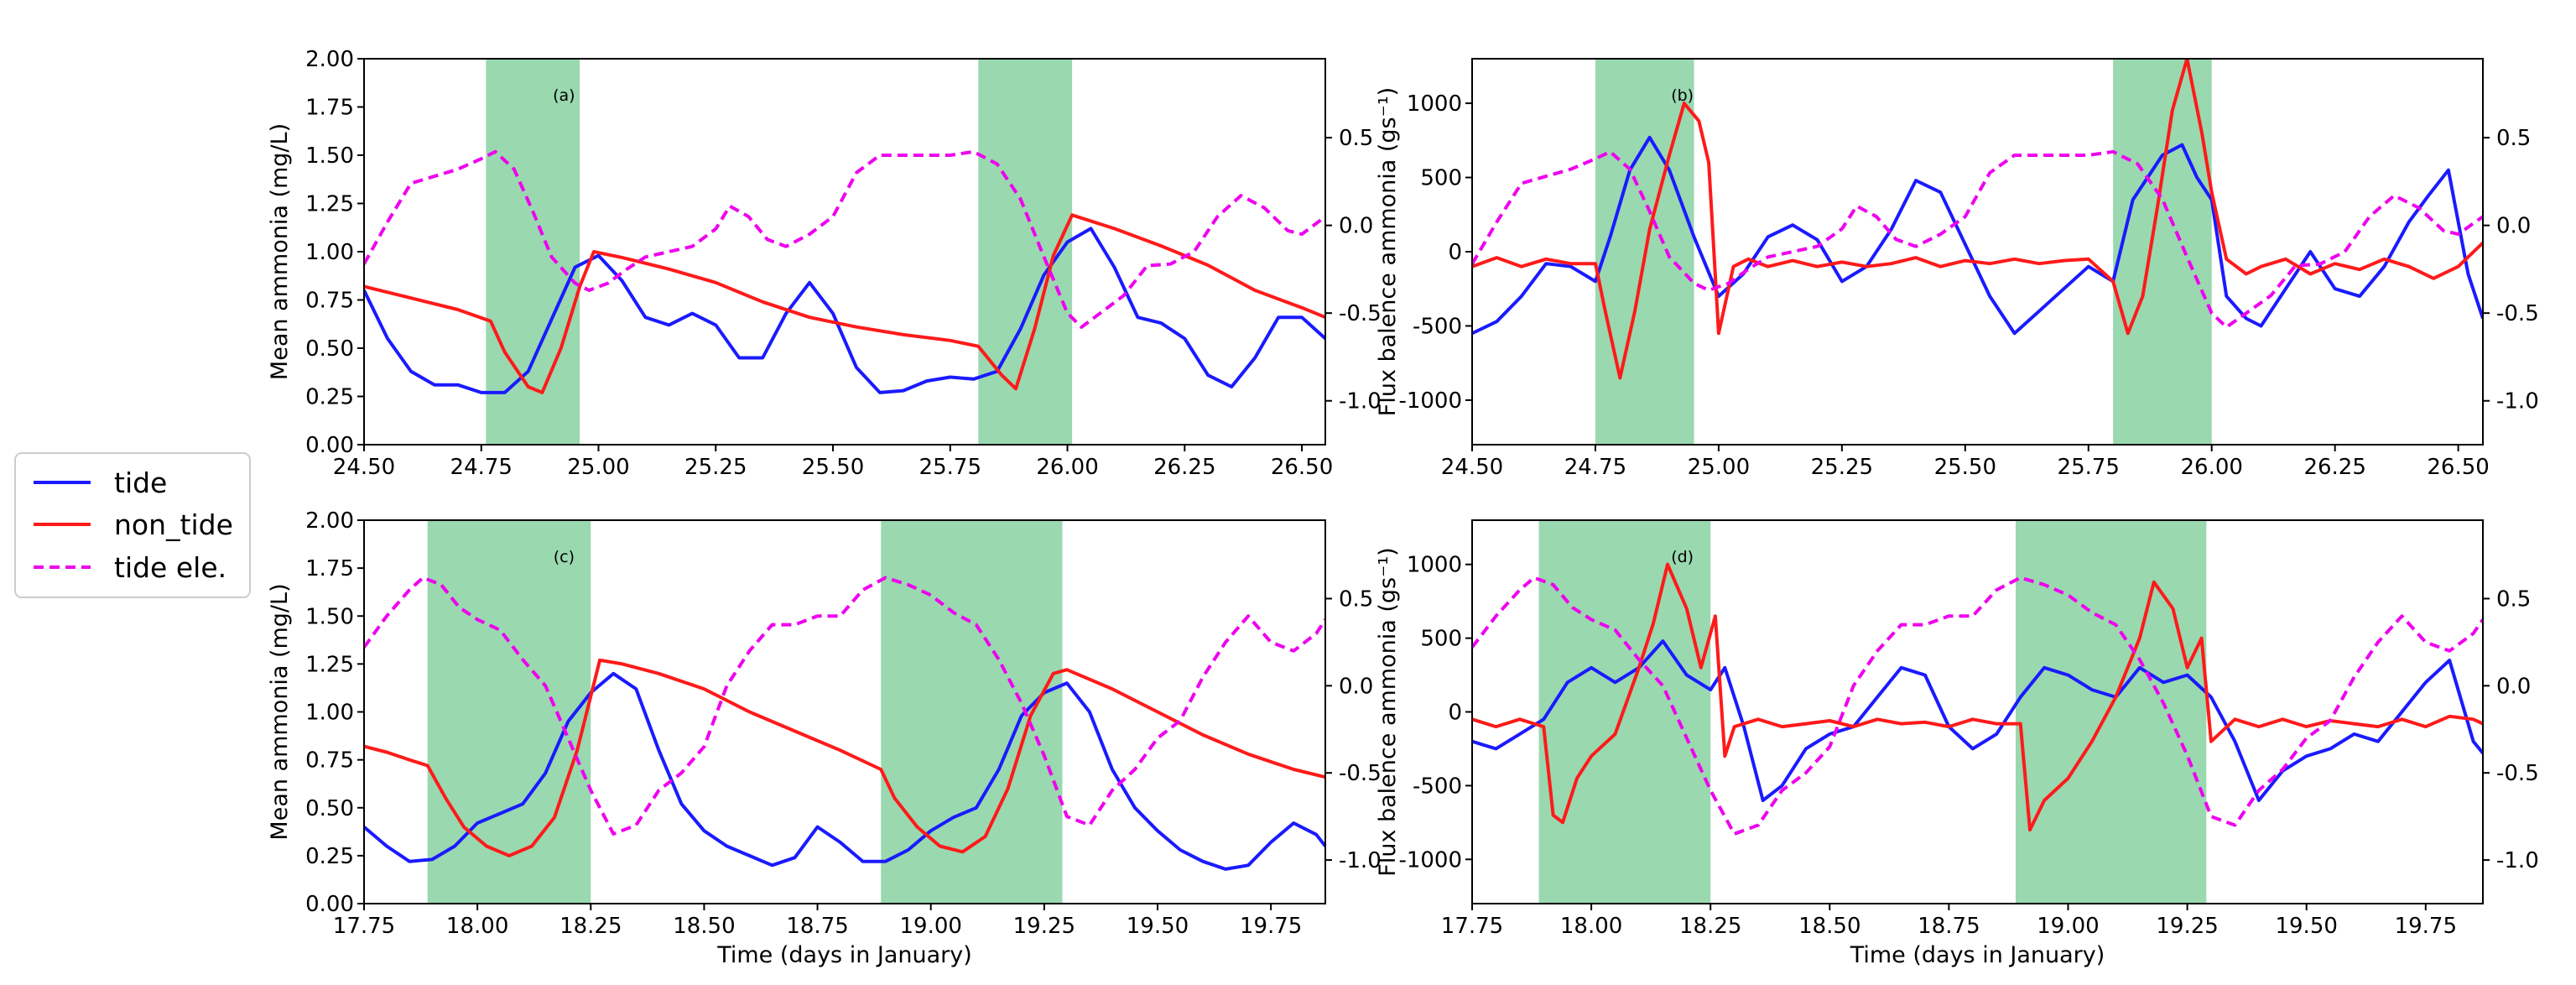 This screenshot has width=2576, height=985. Describe the element at coordinates (1044, 927) in the screenshot. I see `x-tick-label: 19.25` at that location.